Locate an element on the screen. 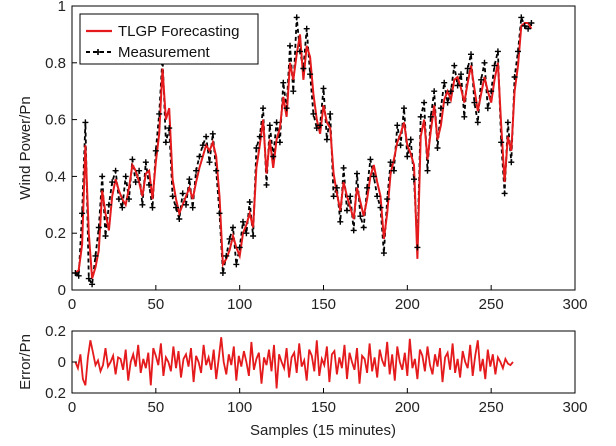 The height and width of the screenshot is (446, 616). y-tick-label: 0.6 is located at coordinates (55, 120).